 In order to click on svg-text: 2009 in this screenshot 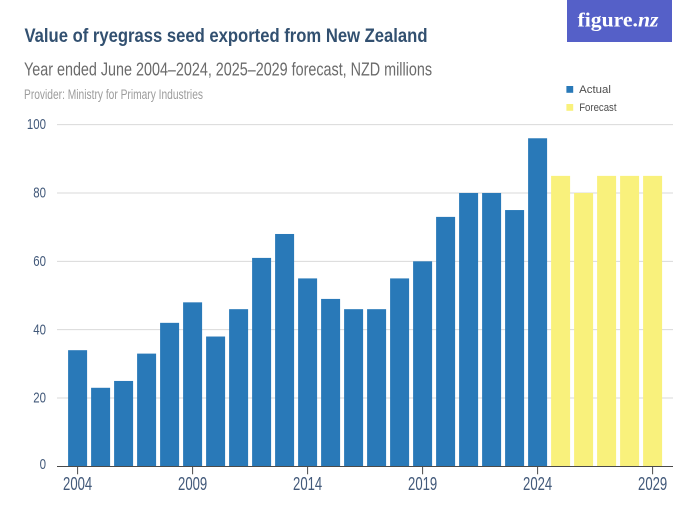, I will do `click(192, 484)`.